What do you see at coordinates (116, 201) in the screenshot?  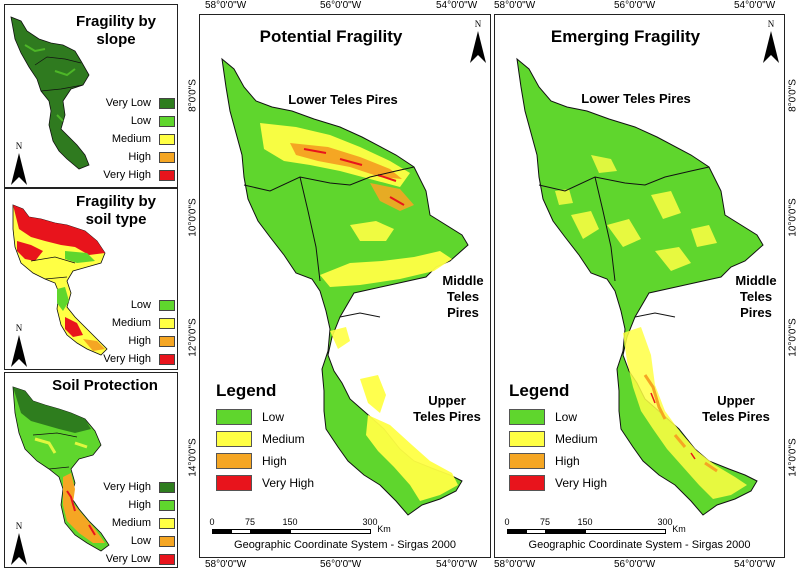 I see `soil-title-line-1: Fragility by` at bounding box center [116, 201].